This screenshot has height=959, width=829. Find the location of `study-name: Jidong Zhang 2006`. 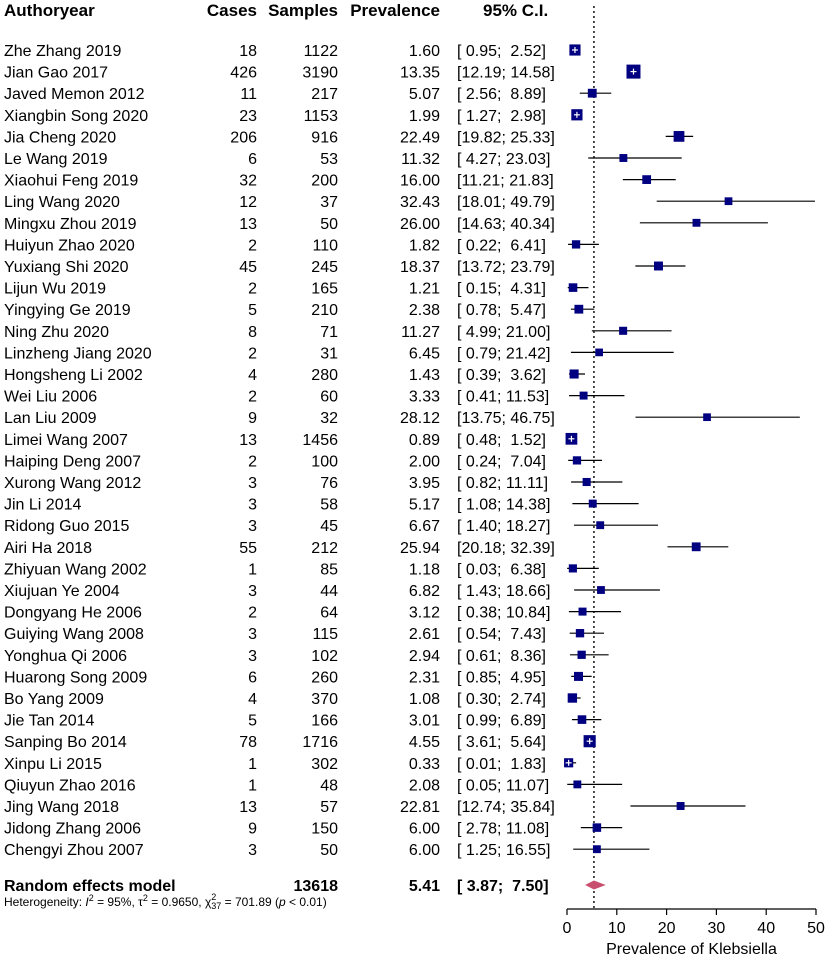

study-name: Jidong Zhang 2006 is located at coordinates (72, 829).